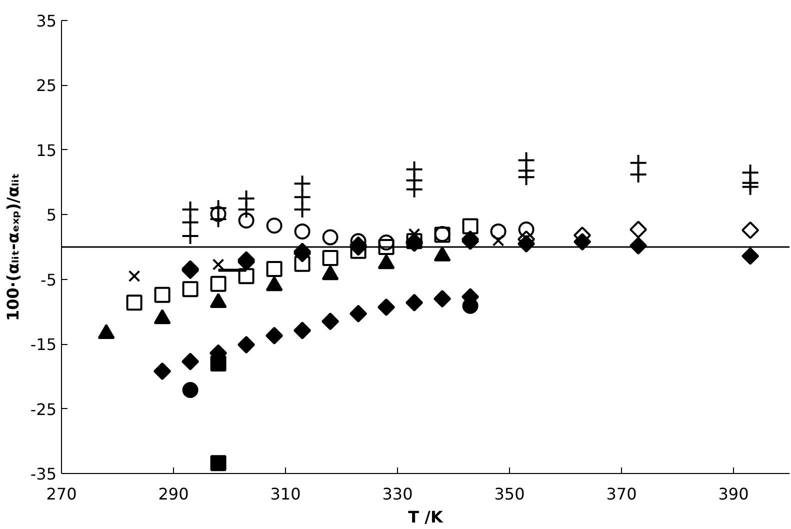  What do you see at coordinates (397, 494) in the screenshot?
I see `x-tick-label: 330` at bounding box center [397, 494].